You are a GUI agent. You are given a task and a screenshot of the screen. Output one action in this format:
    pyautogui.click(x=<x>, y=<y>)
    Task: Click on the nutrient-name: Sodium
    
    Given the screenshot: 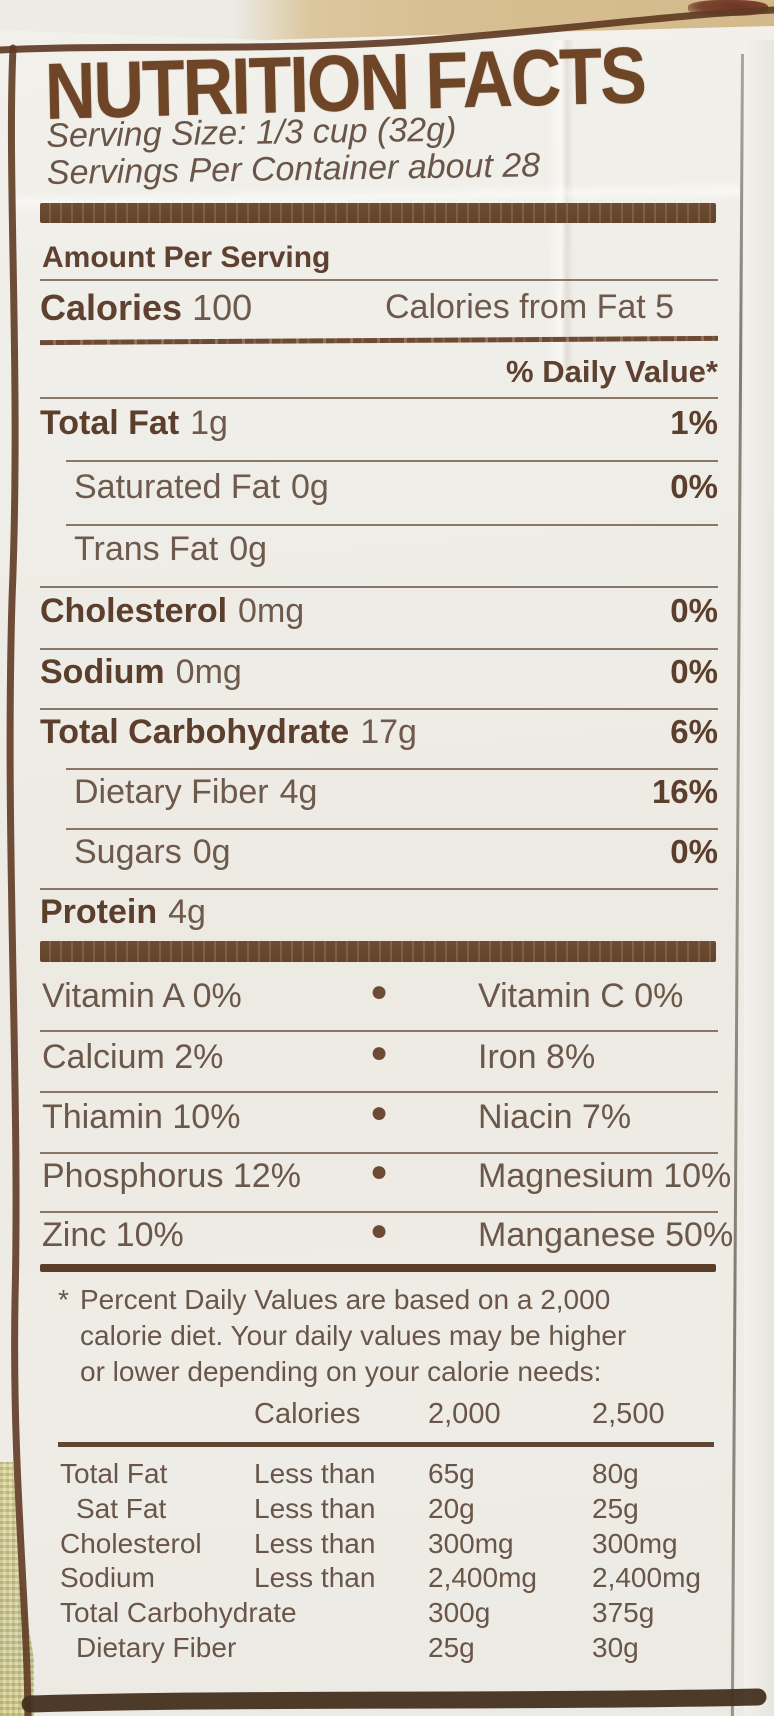 What is the action you would take?
    pyautogui.click(x=102, y=672)
    